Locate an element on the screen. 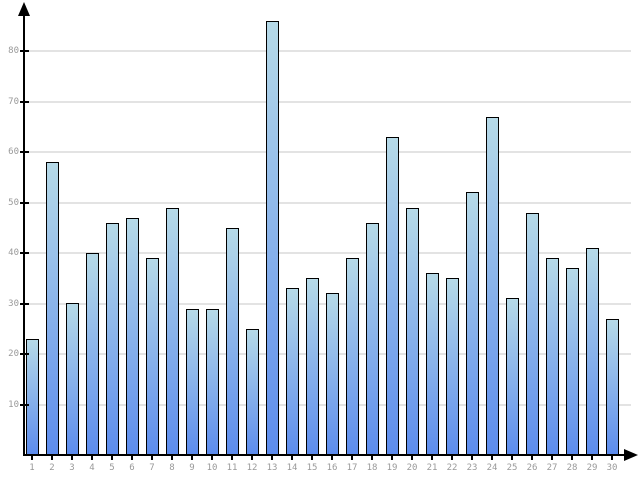 Image resolution: width=640 pixels, height=480 pixels. x-axis-tick-label: 29 is located at coordinates (592, 468).